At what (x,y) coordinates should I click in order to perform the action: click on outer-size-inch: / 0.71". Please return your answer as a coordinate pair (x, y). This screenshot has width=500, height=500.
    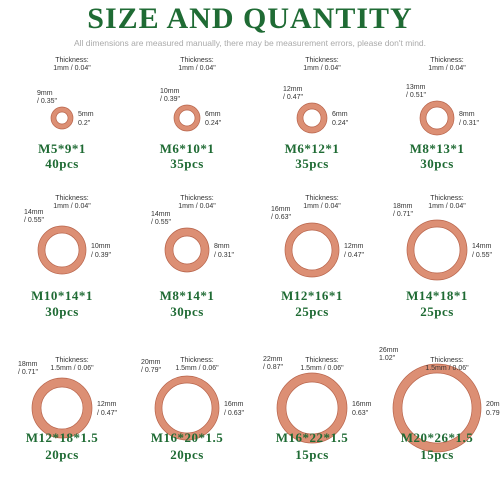
    Looking at the image, I should click on (403, 214).